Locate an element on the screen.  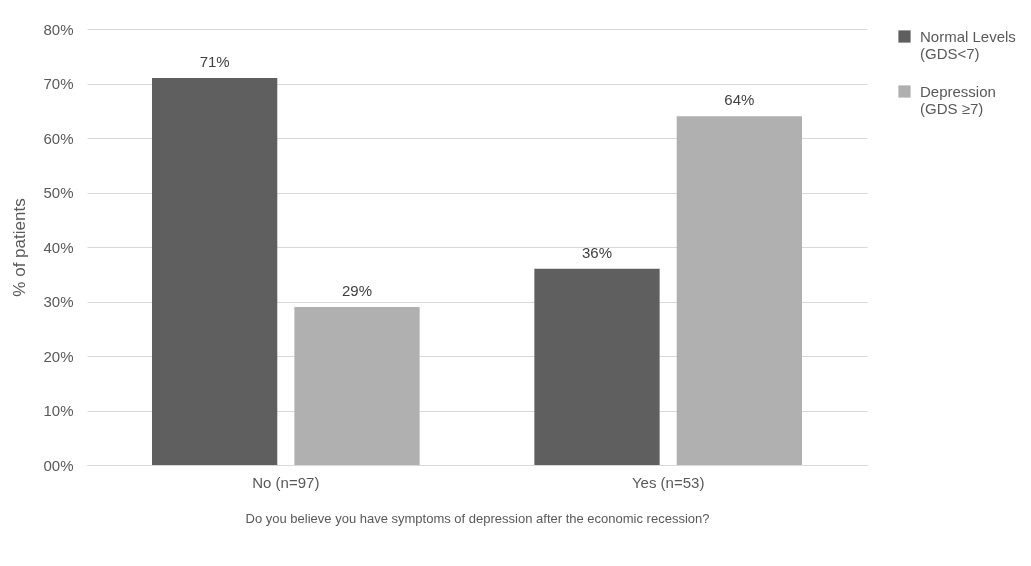
y-tick-label: 20% is located at coordinates (58, 356).